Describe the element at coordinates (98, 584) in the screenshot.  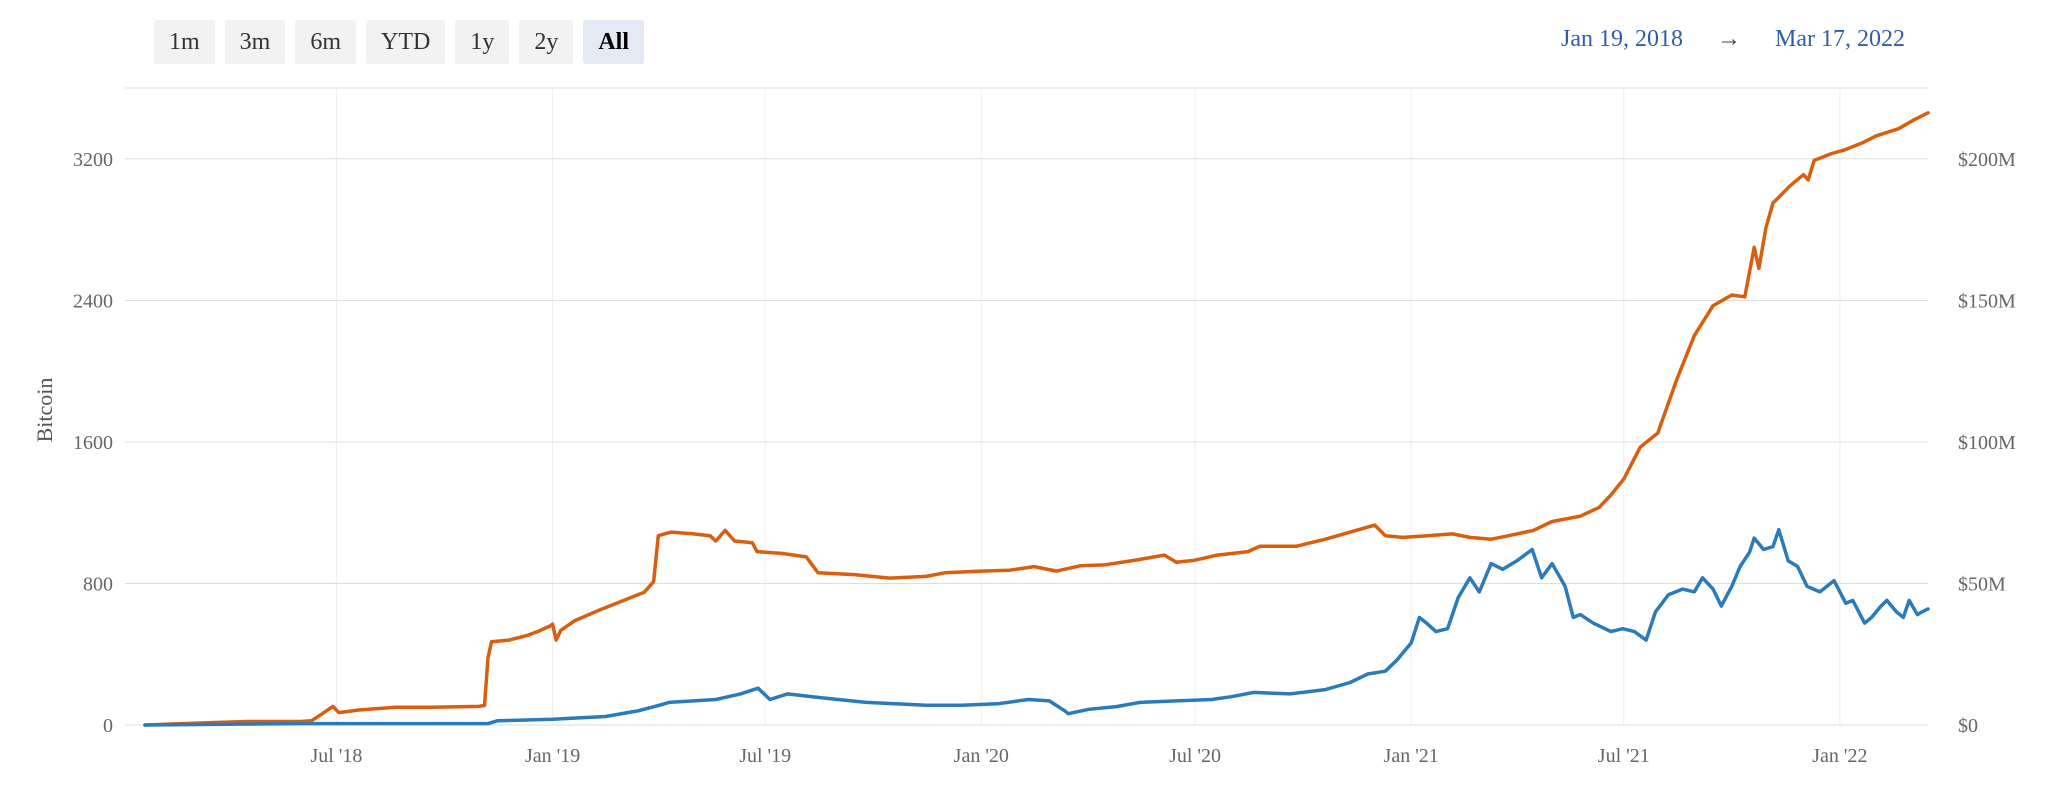
I see `y-tick-label: 800` at that location.